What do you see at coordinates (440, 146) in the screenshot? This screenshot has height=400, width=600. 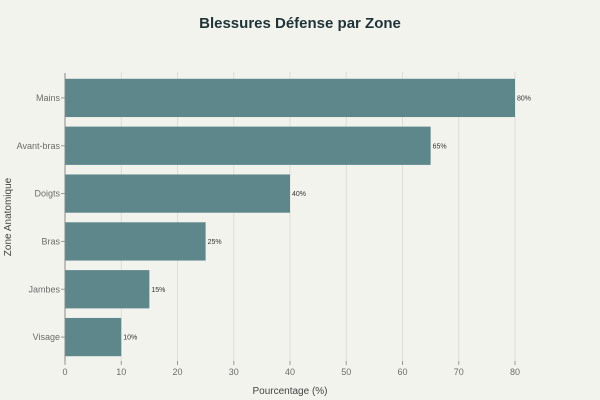 I see `data-label: 65%` at bounding box center [440, 146].